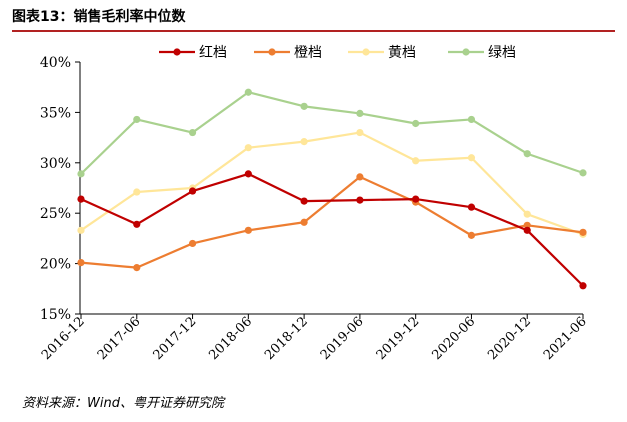 Image resolution: width=627 pixels, height=422 pixels. I want to click on x-tick-label: 2018-06, so click(230, 338).